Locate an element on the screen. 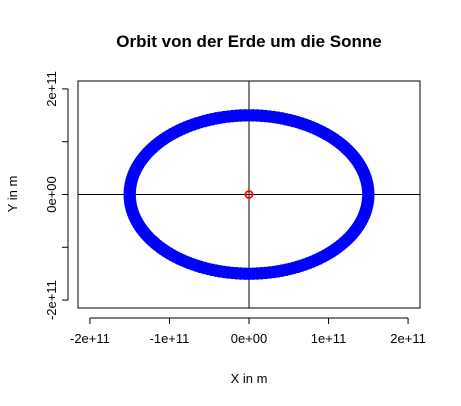  y-axis-label: Y in m is located at coordinates (12, 194).